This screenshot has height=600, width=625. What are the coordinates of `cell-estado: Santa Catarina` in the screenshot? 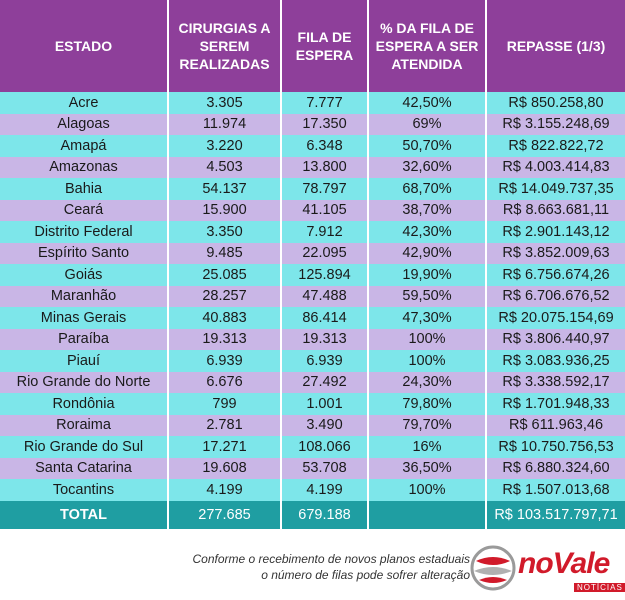 It's located at (84, 468).